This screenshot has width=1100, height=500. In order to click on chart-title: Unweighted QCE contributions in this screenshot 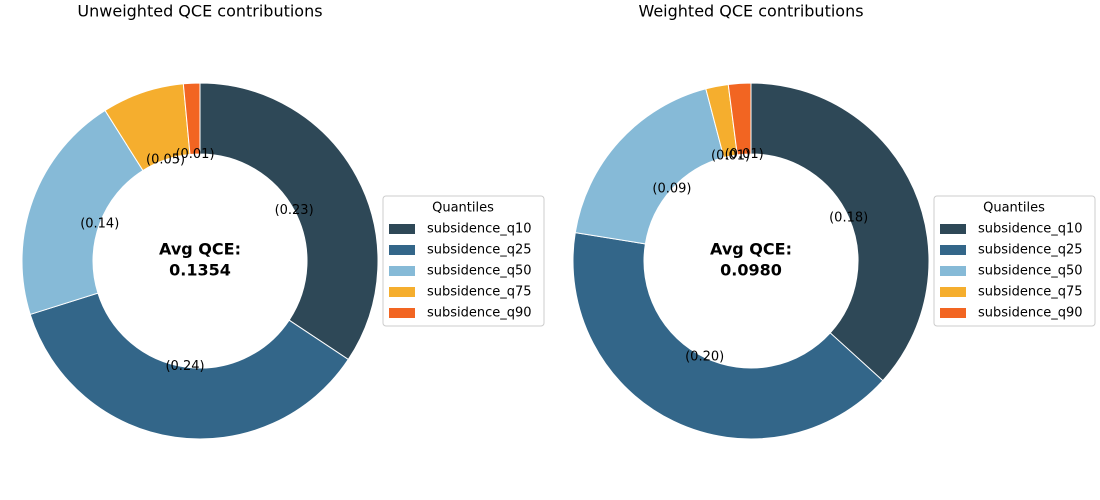, I will do `click(199, 11)`.